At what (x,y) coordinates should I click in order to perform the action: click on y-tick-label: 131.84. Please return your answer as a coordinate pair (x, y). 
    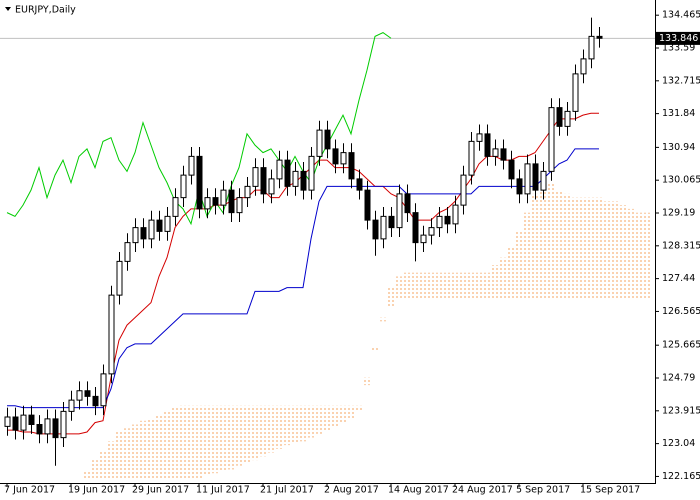
    Looking at the image, I should click on (678, 113).